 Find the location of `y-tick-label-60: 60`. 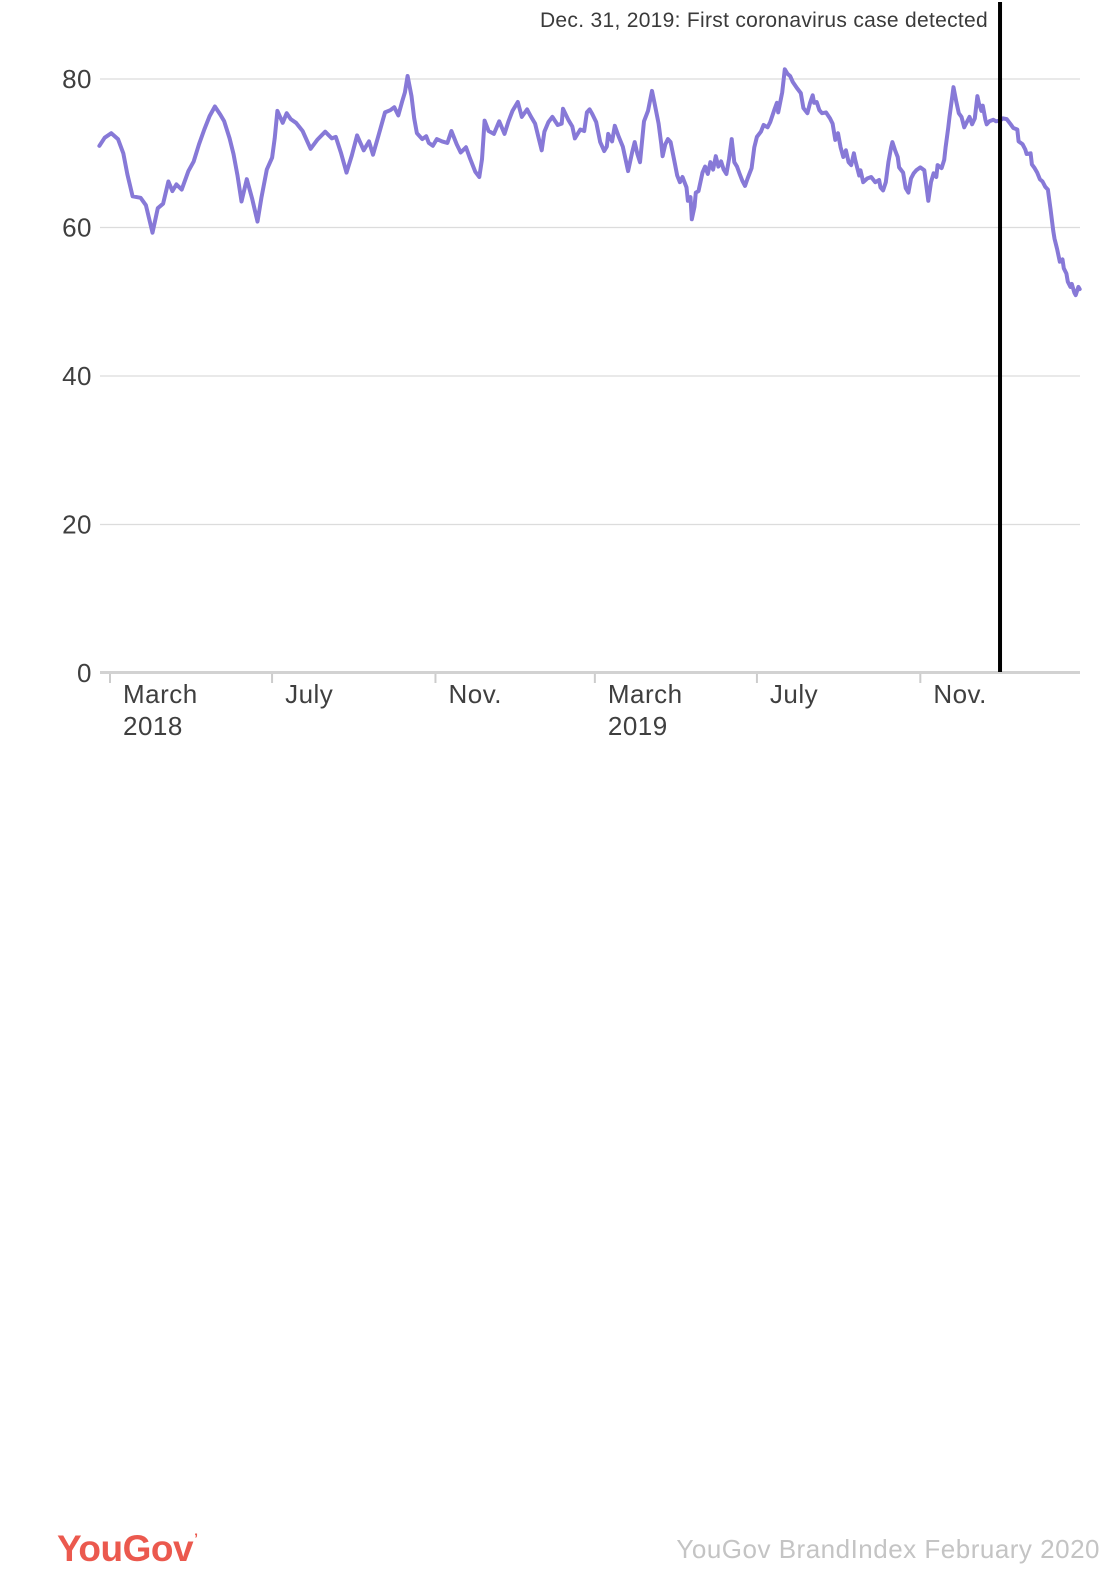

y-tick-label-60: 60 is located at coordinates (77, 228).